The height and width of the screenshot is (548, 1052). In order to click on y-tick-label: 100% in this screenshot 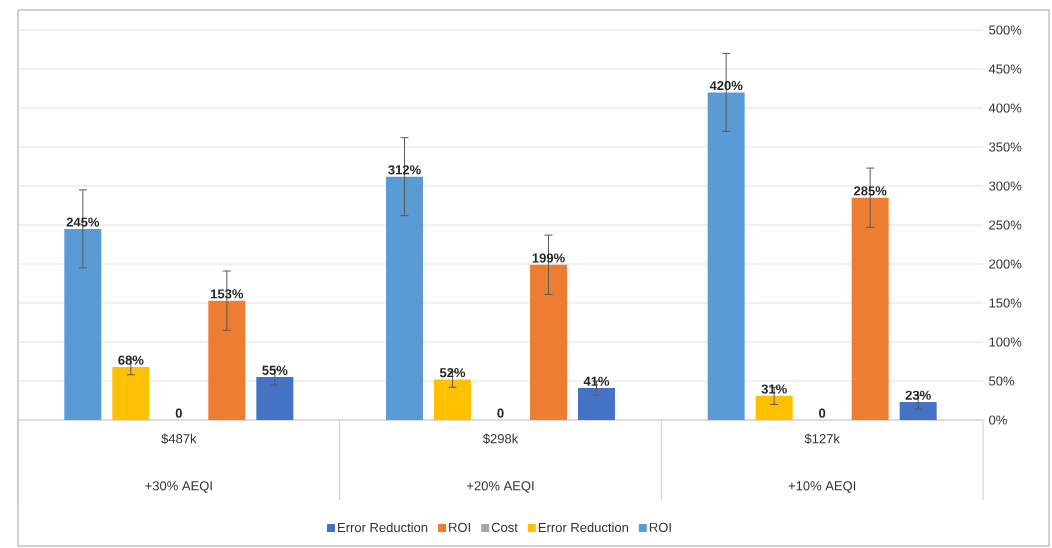, I will do `click(1005, 342)`.